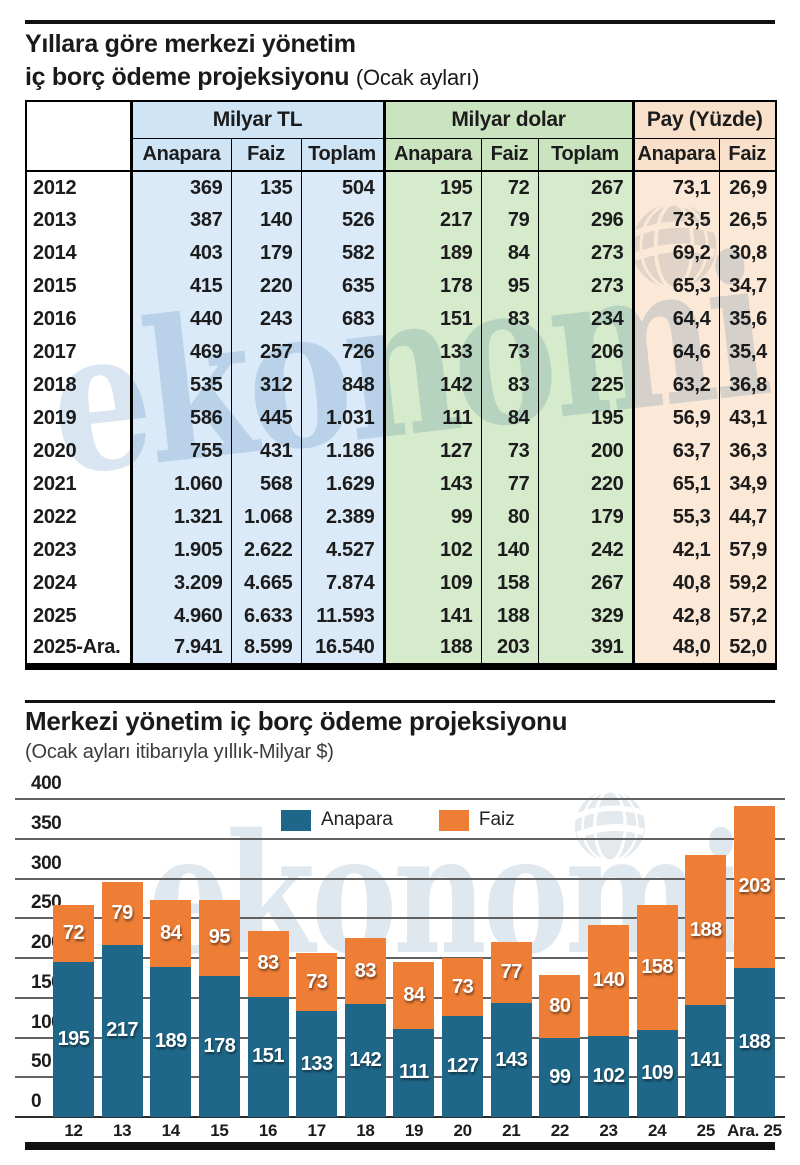 The image size is (800, 1165). What do you see at coordinates (398, 820) in the screenshot?
I see `chart-legend: Anapara Faiz` at bounding box center [398, 820].